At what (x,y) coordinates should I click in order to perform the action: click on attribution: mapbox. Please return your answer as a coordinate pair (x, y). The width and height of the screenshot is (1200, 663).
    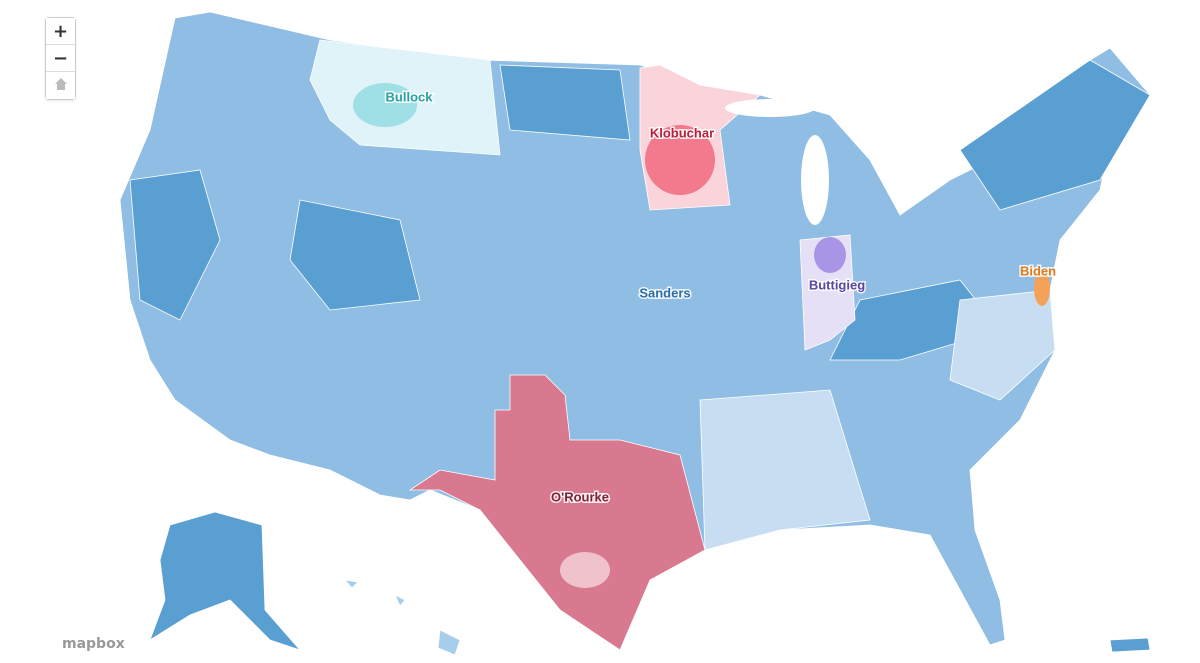
    Looking at the image, I should click on (93, 644).